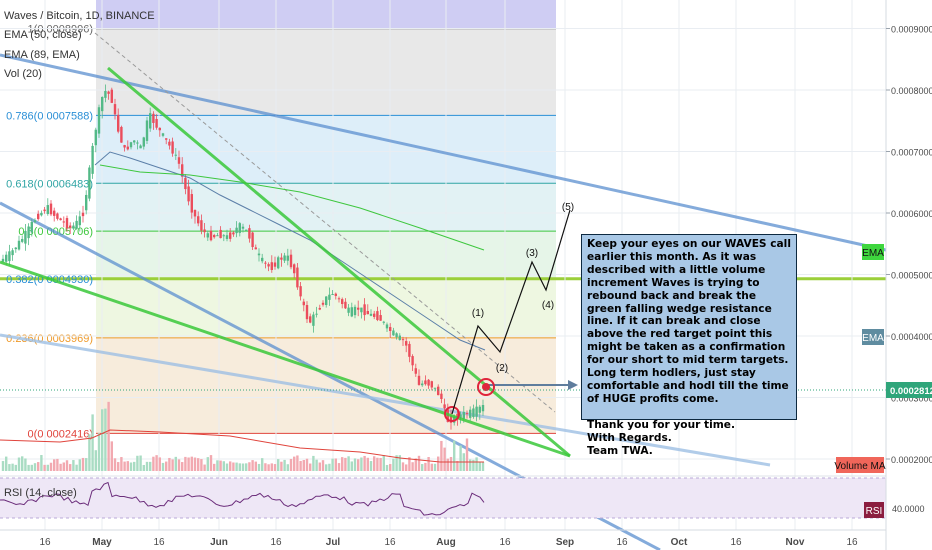  Describe the element at coordinates (620, 450) in the screenshot. I see `annotation-text-team: Team TWA.` at that location.